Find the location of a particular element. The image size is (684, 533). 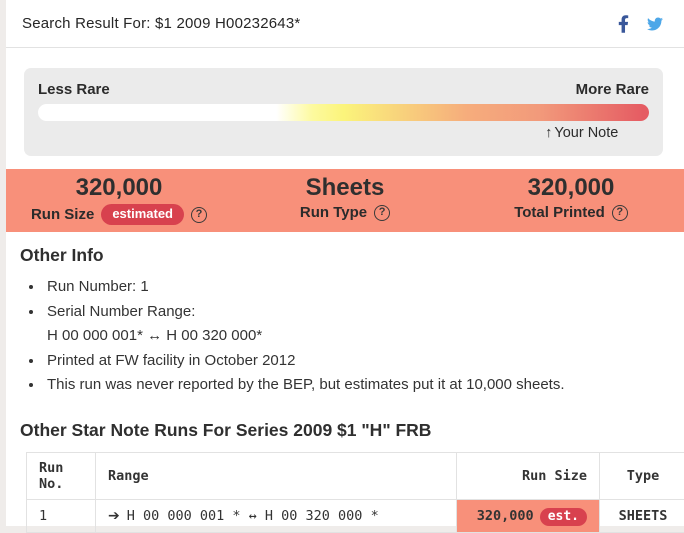

run-number-text: Run Number: 1 is located at coordinates (355, 287).